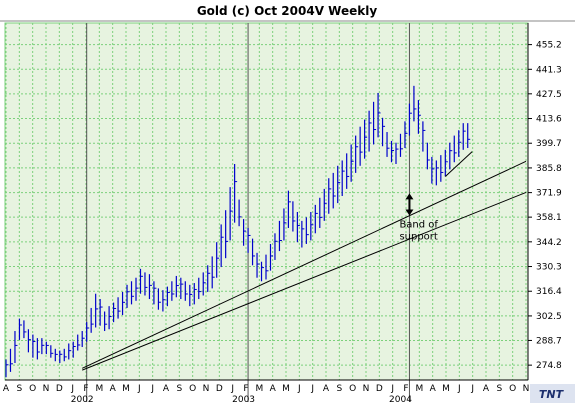 The width and height of the screenshot is (575, 403). What do you see at coordinates (549, 268) in the screenshot?
I see `y-tick-label: 330.3` at bounding box center [549, 268].